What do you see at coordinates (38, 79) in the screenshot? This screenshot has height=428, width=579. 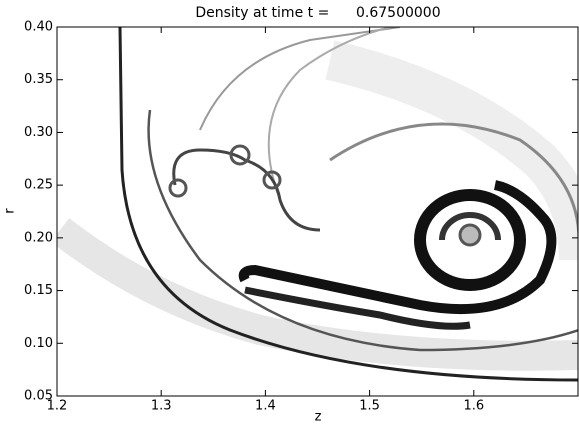 I see `y-tick-label: 0.35` at bounding box center [38, 79].